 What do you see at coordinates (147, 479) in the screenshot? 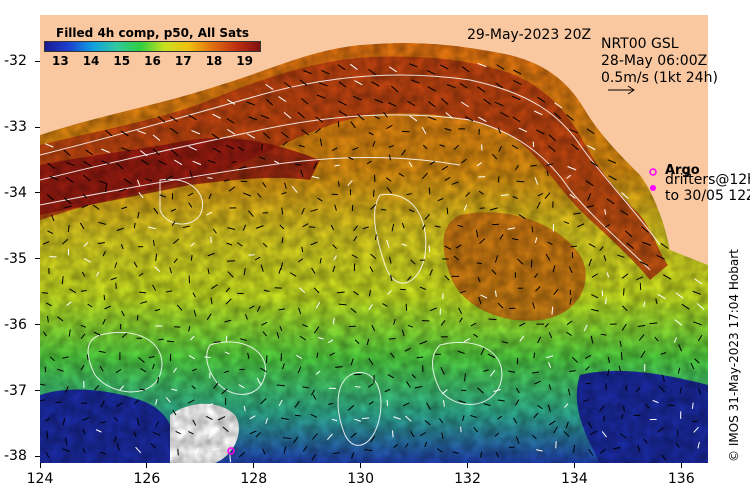
I see `x-tick-label: 126` at bounding box center [147, 479].